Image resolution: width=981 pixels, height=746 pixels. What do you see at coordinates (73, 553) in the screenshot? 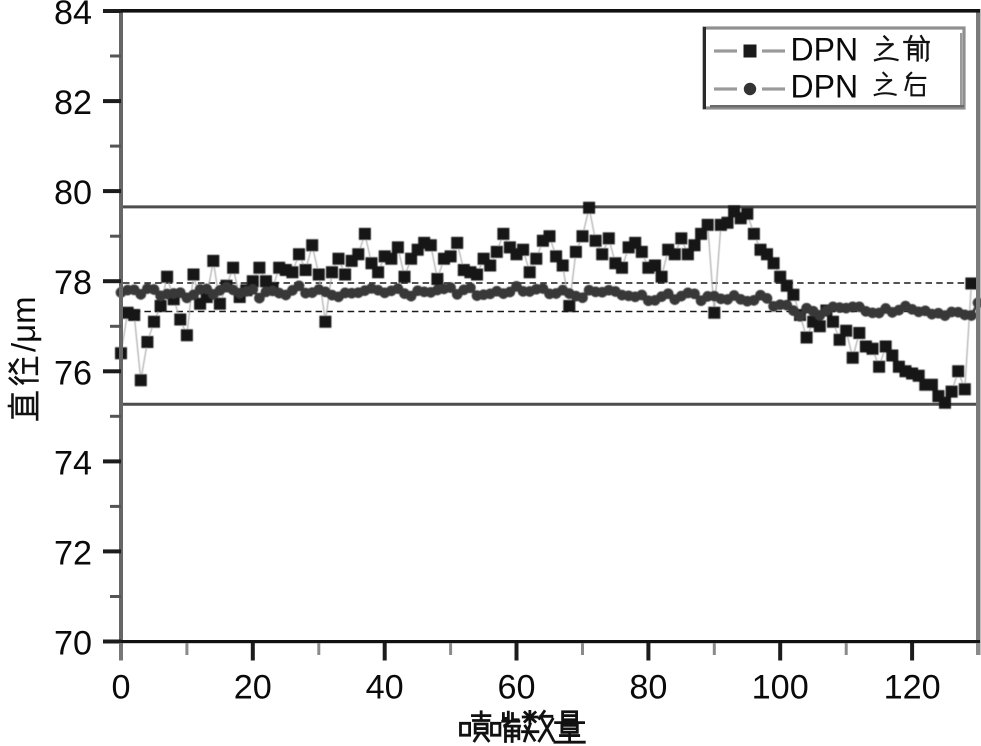
I see `svg-text: 72` at bounding box center [73, 553].